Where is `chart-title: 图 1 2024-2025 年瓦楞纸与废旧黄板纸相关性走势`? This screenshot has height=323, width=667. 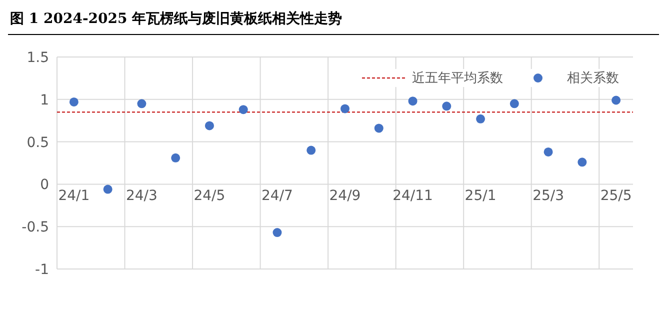 chart-title: 图 1 2024-2025 年瓦楞纸与废旧黄板纸相关性走势 is located at coordinates (333, 21).